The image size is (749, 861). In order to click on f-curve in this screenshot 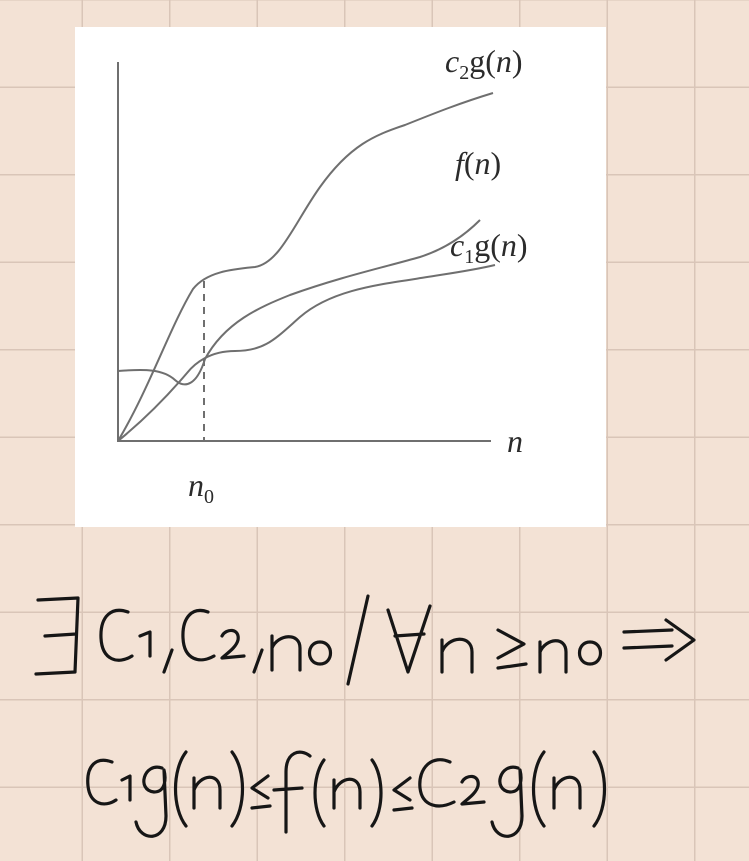, I will do `click(299, 302)`.